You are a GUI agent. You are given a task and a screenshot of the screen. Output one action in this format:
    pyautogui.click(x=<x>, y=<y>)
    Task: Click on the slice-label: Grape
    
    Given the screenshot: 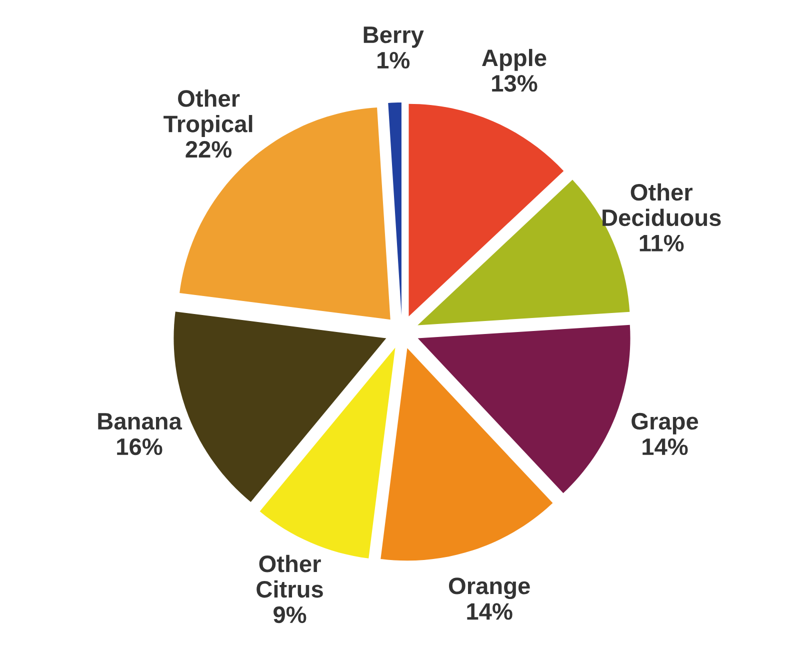 What is the action you would take?
    pyautogui.click(x=665, y=423)
    